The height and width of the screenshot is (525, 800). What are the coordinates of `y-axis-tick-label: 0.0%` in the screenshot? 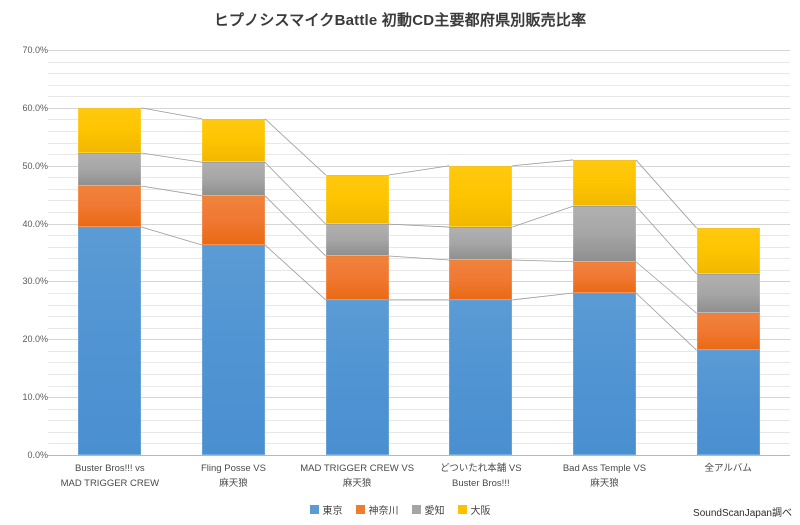 It's located at (37, 455).